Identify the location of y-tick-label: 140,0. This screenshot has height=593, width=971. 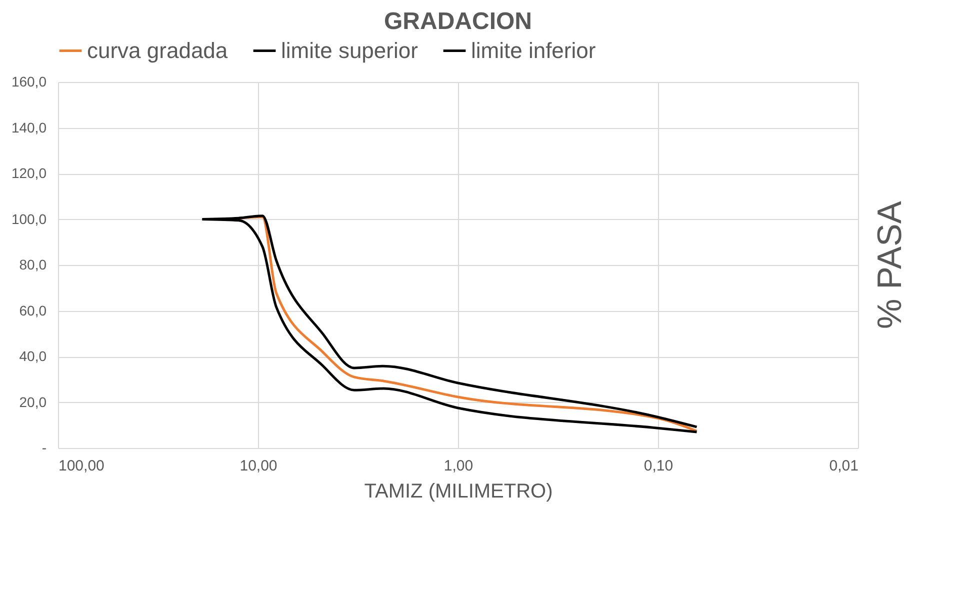
(29, 127).